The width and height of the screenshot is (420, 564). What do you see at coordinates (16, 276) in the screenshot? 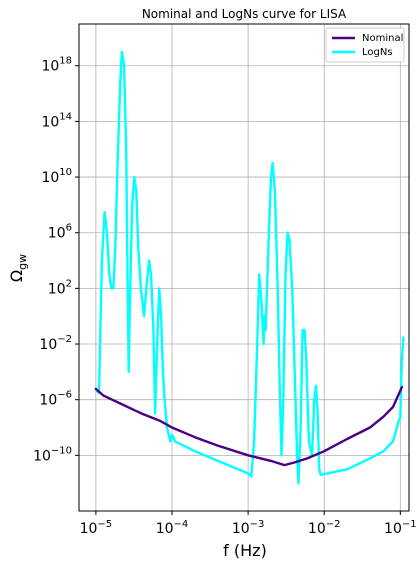
I see `y-axis-label-main: Ω` at bounding box center [16, 276].